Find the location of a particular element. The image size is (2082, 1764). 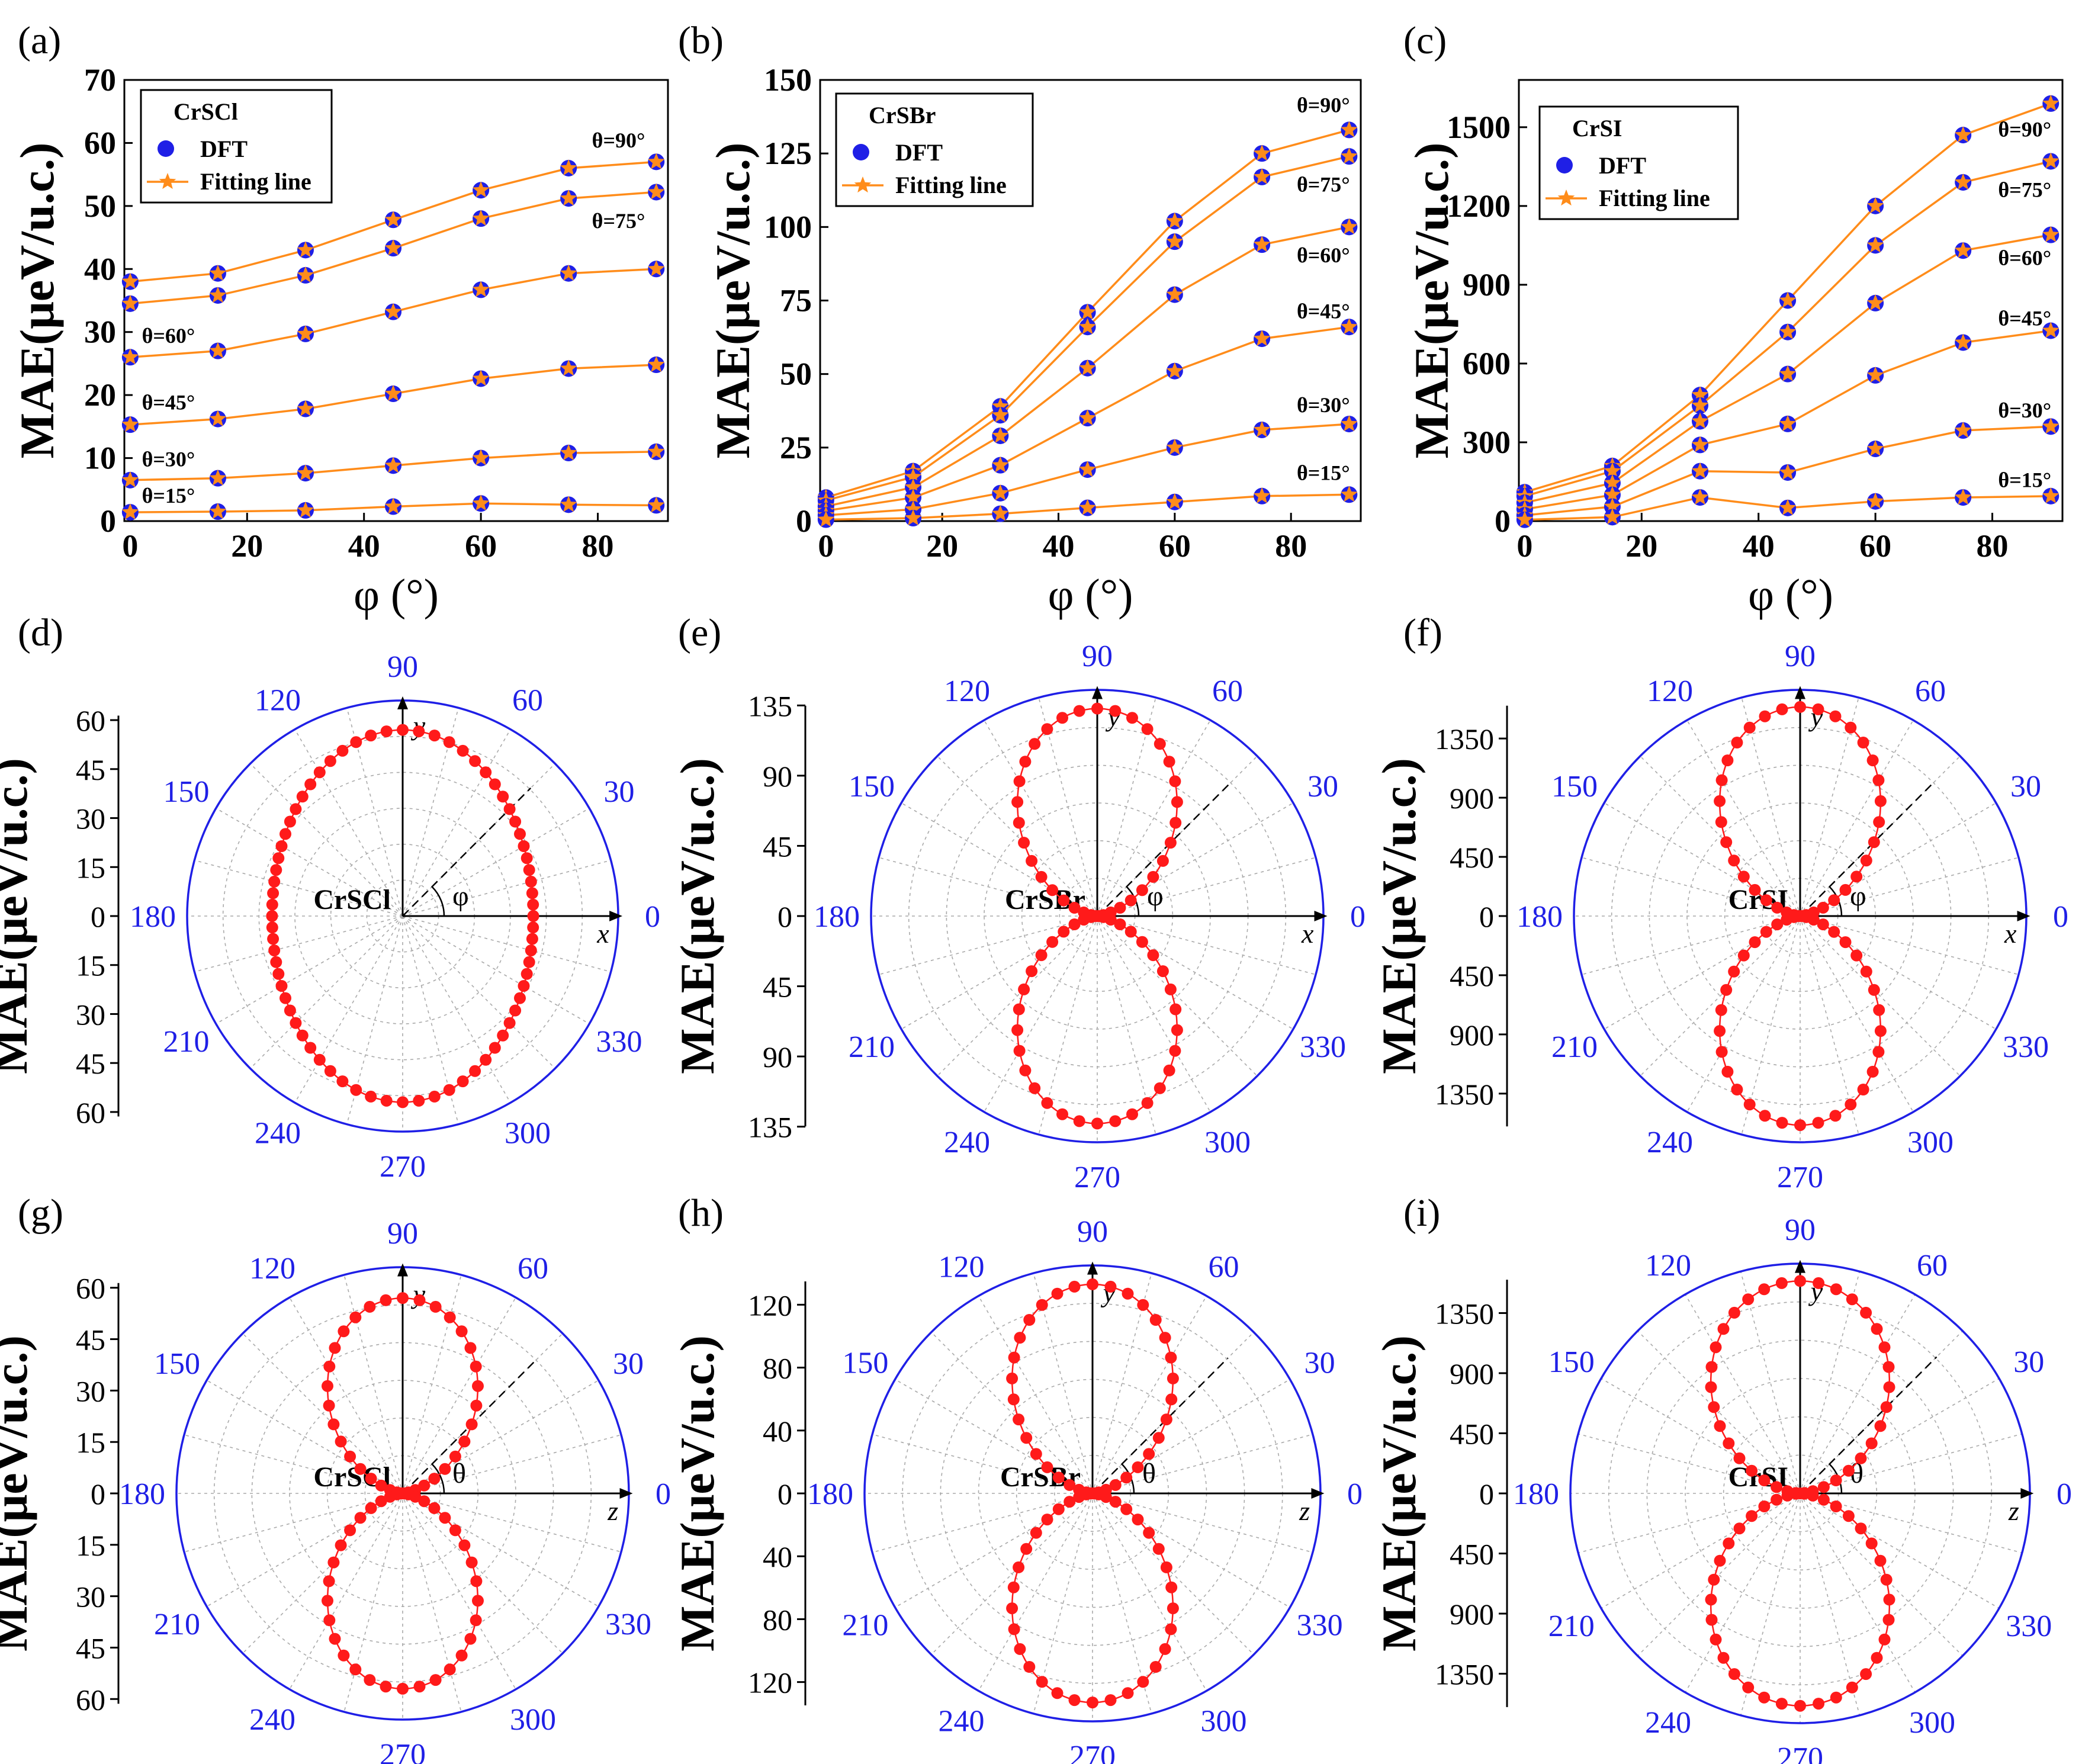

radial-tick-label: 900 is located at coordinates (1472, 1373).